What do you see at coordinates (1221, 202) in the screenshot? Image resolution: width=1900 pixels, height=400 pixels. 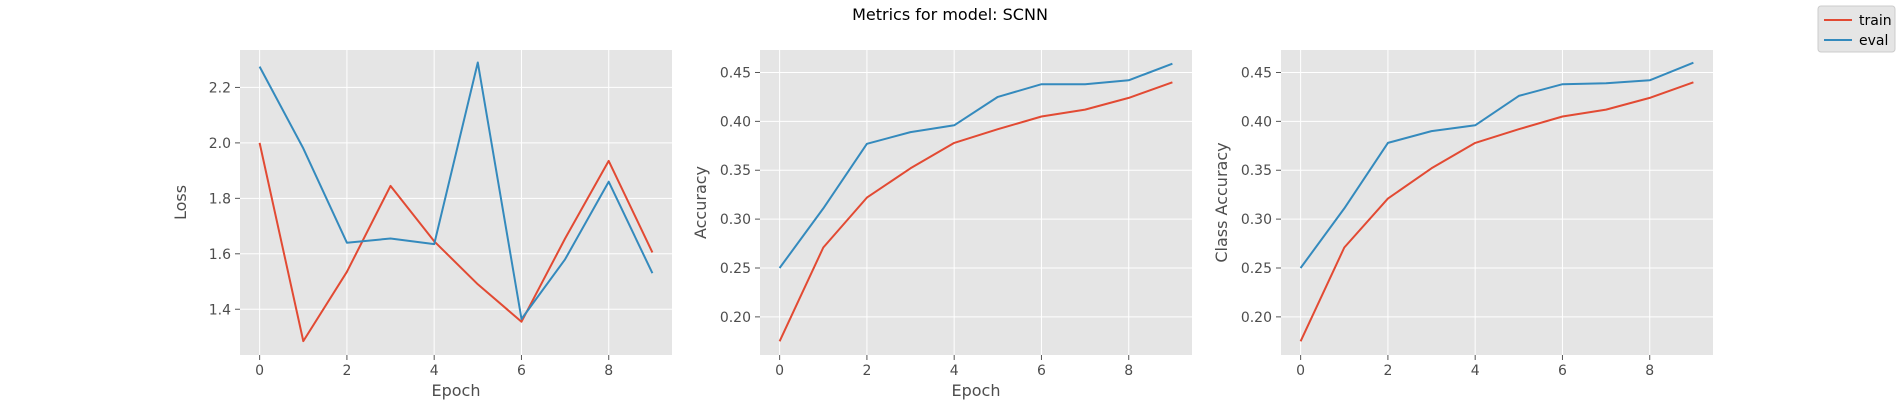 I see `y-axis-label: Class Accuracy` at bounding box center [1221, 202].